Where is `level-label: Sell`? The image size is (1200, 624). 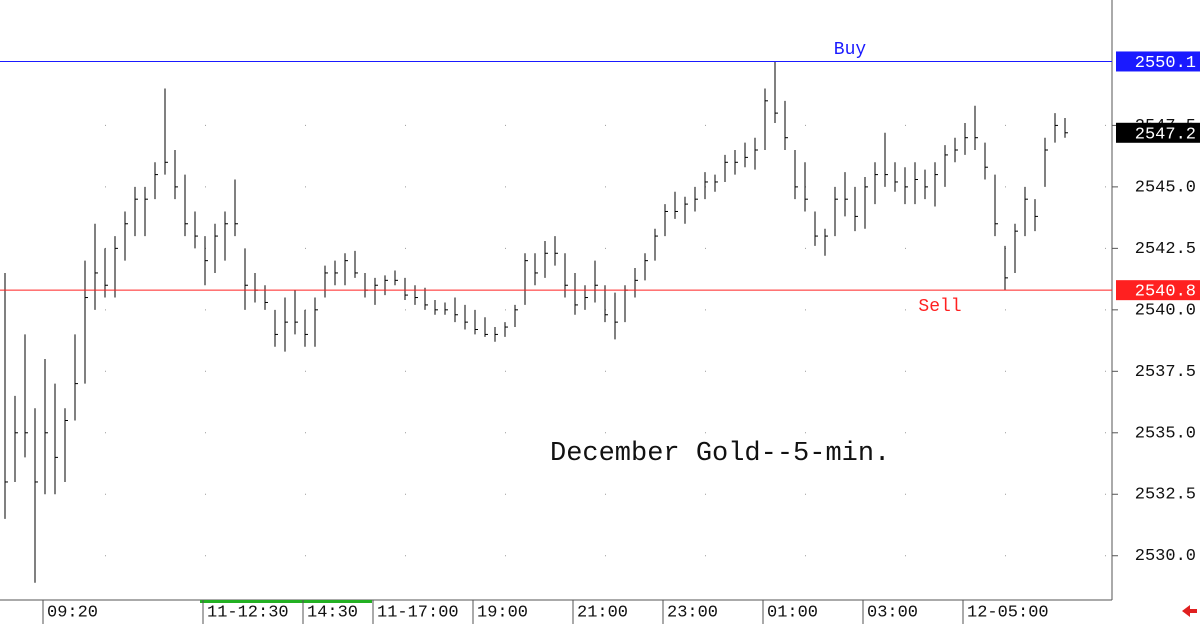
level-label: Sell is located at coordinates (939, 307).